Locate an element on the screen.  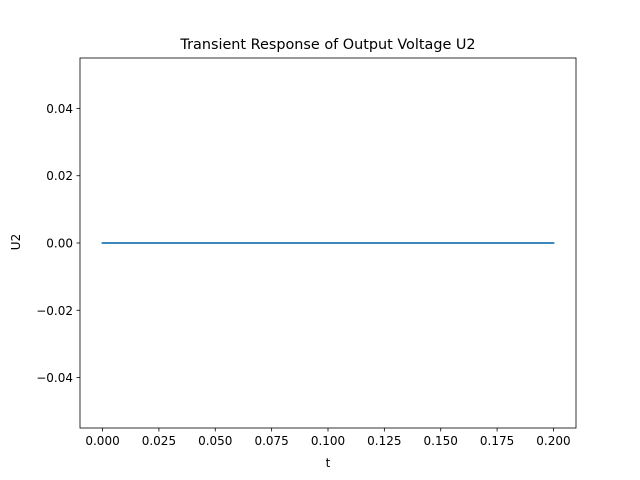
x-tick-label: 0.025 is located at coordinates (159, 441).